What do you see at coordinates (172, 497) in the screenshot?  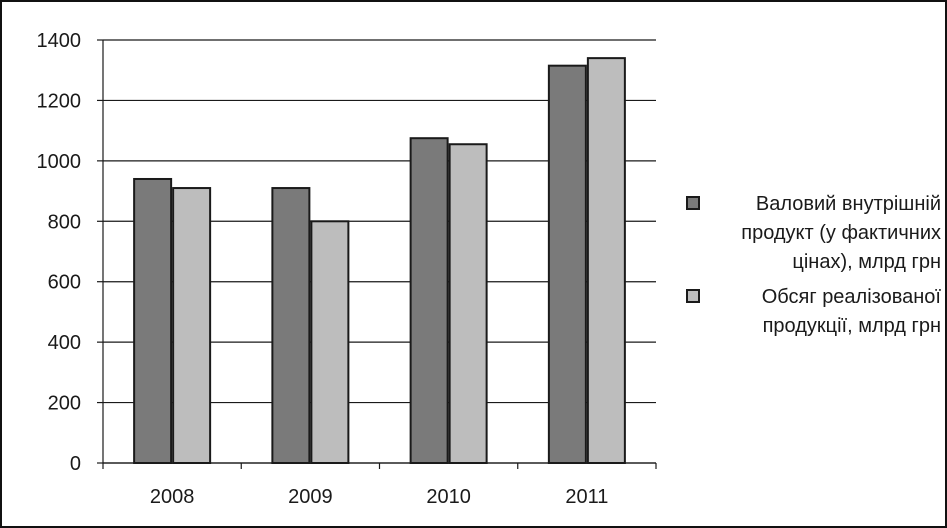 I see `x-tick-label: 2008` at bounding box center [172, 497].